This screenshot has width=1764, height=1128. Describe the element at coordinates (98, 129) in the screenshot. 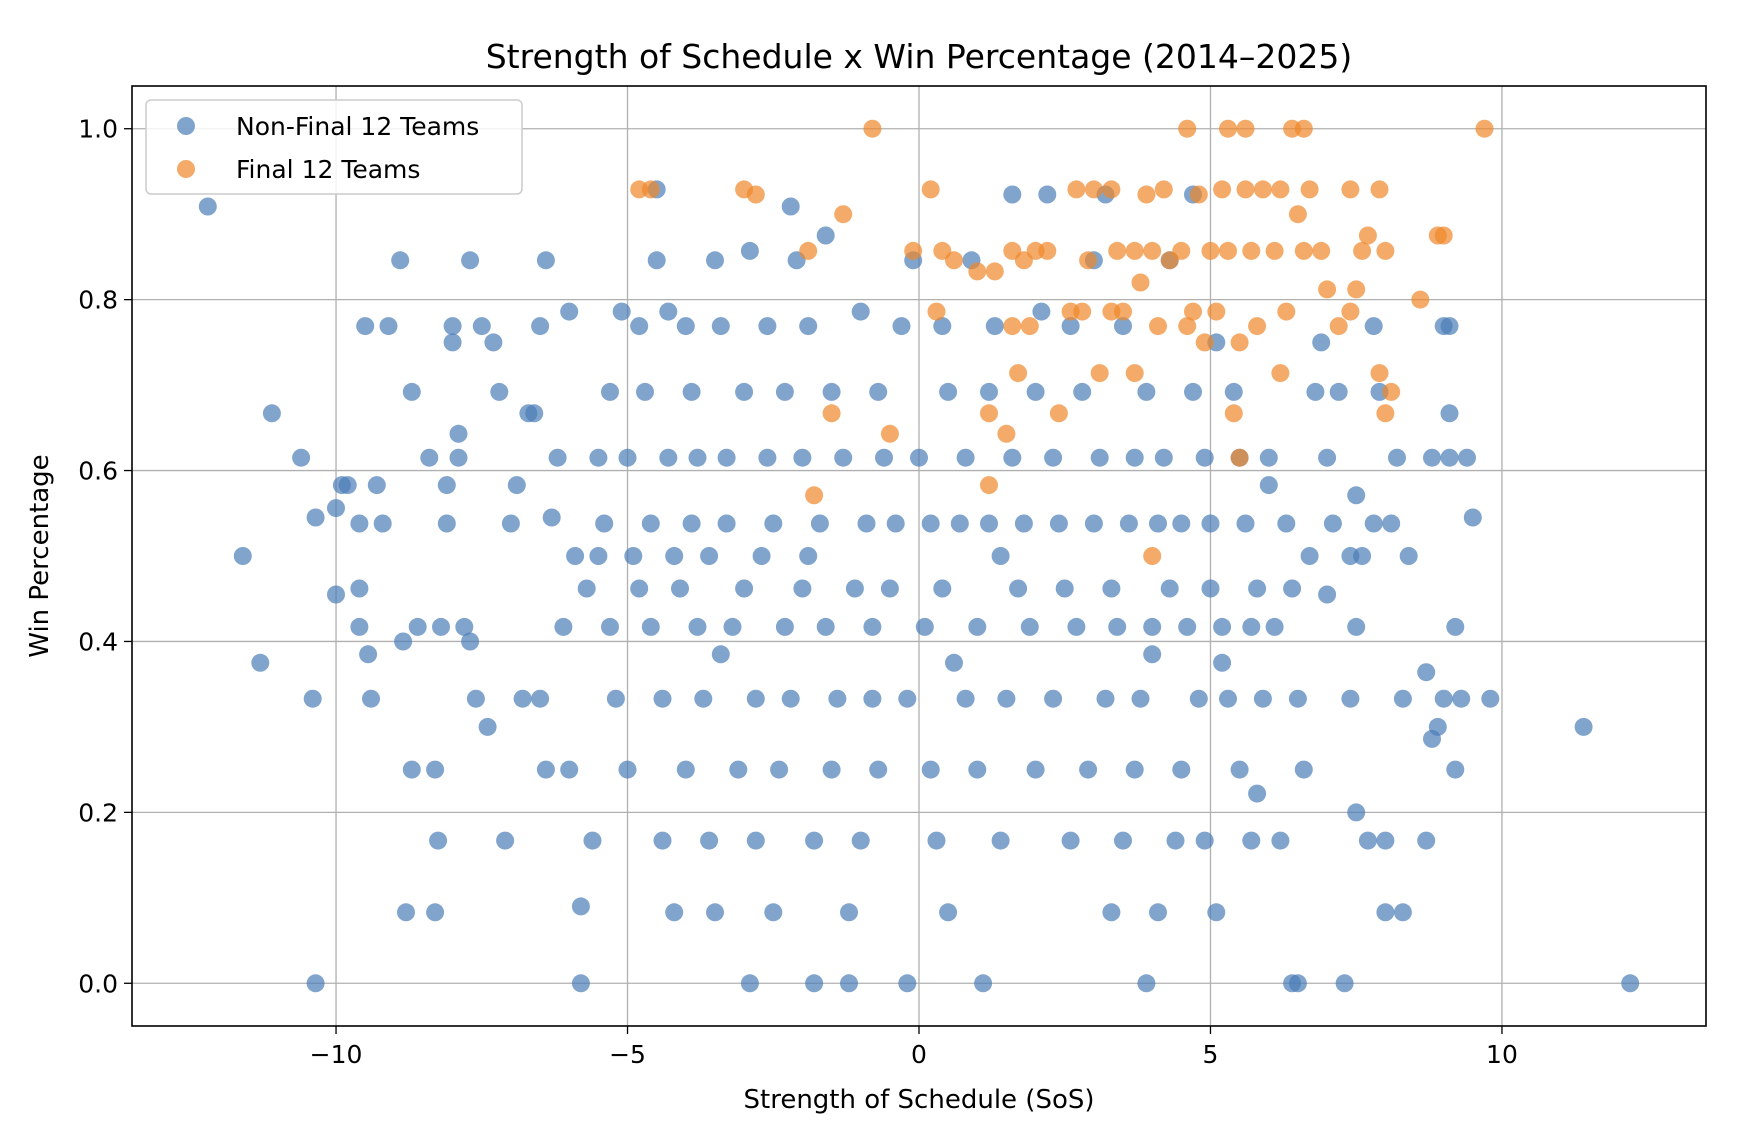

I see `y-tick-label: 1.0` at that location.